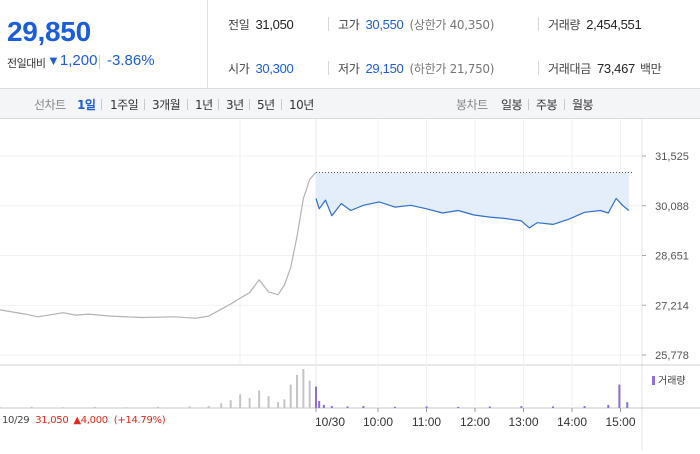  What do you see at coordinates (86, 105) in the screenshot?
I see `tab-period-1d: 1일` at bounding box center [86, 105].